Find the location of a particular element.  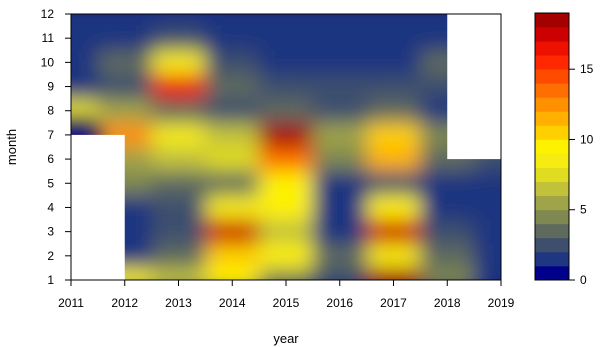

x-tick-label: 2017 is located at coordinates (393, 303).